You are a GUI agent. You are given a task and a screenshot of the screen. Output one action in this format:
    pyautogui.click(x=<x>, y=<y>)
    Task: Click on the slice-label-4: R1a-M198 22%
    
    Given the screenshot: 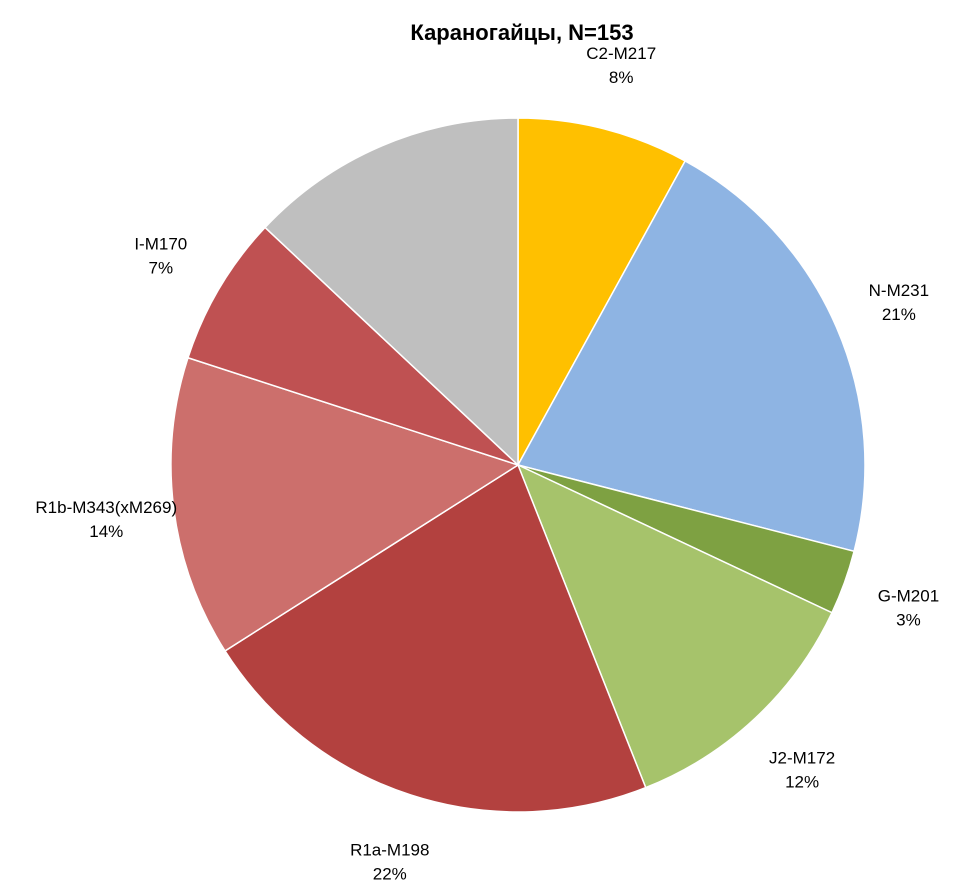 What is the action you would take?
    pyautogui.click(x=389, y=861)
    